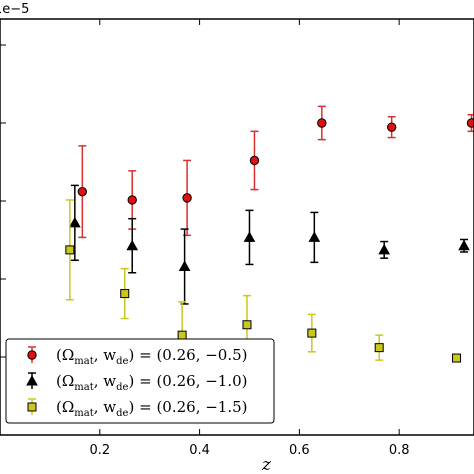  Describe the element at coordinates (187, 407) in the screenshot. I see `legend-text-part: ) = (0.26, −1.5)` at that location.